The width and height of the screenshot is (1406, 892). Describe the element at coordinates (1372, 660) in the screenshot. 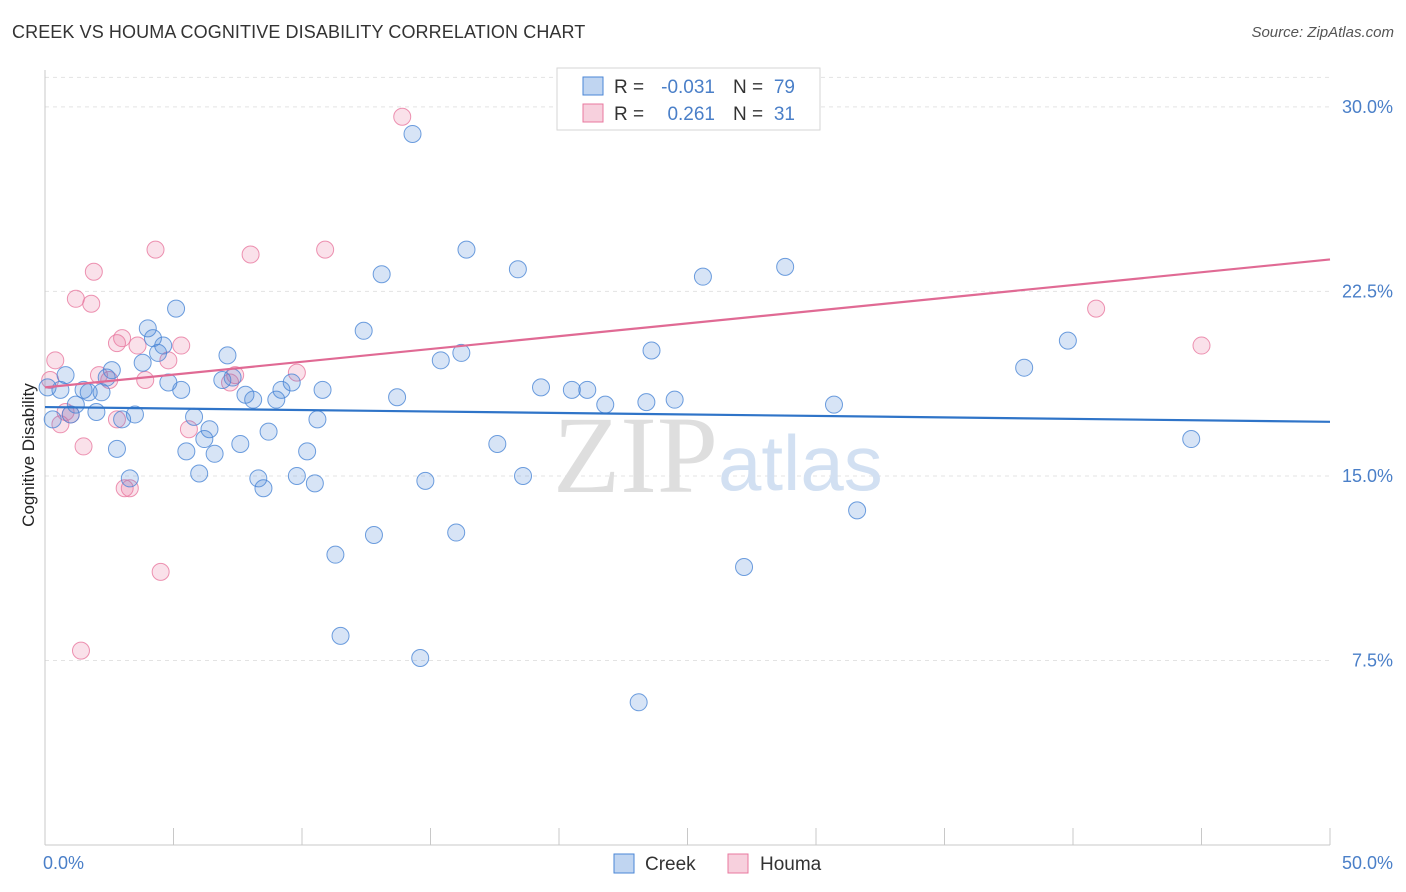

I see `y-tick-label: 7.5%` at that location.